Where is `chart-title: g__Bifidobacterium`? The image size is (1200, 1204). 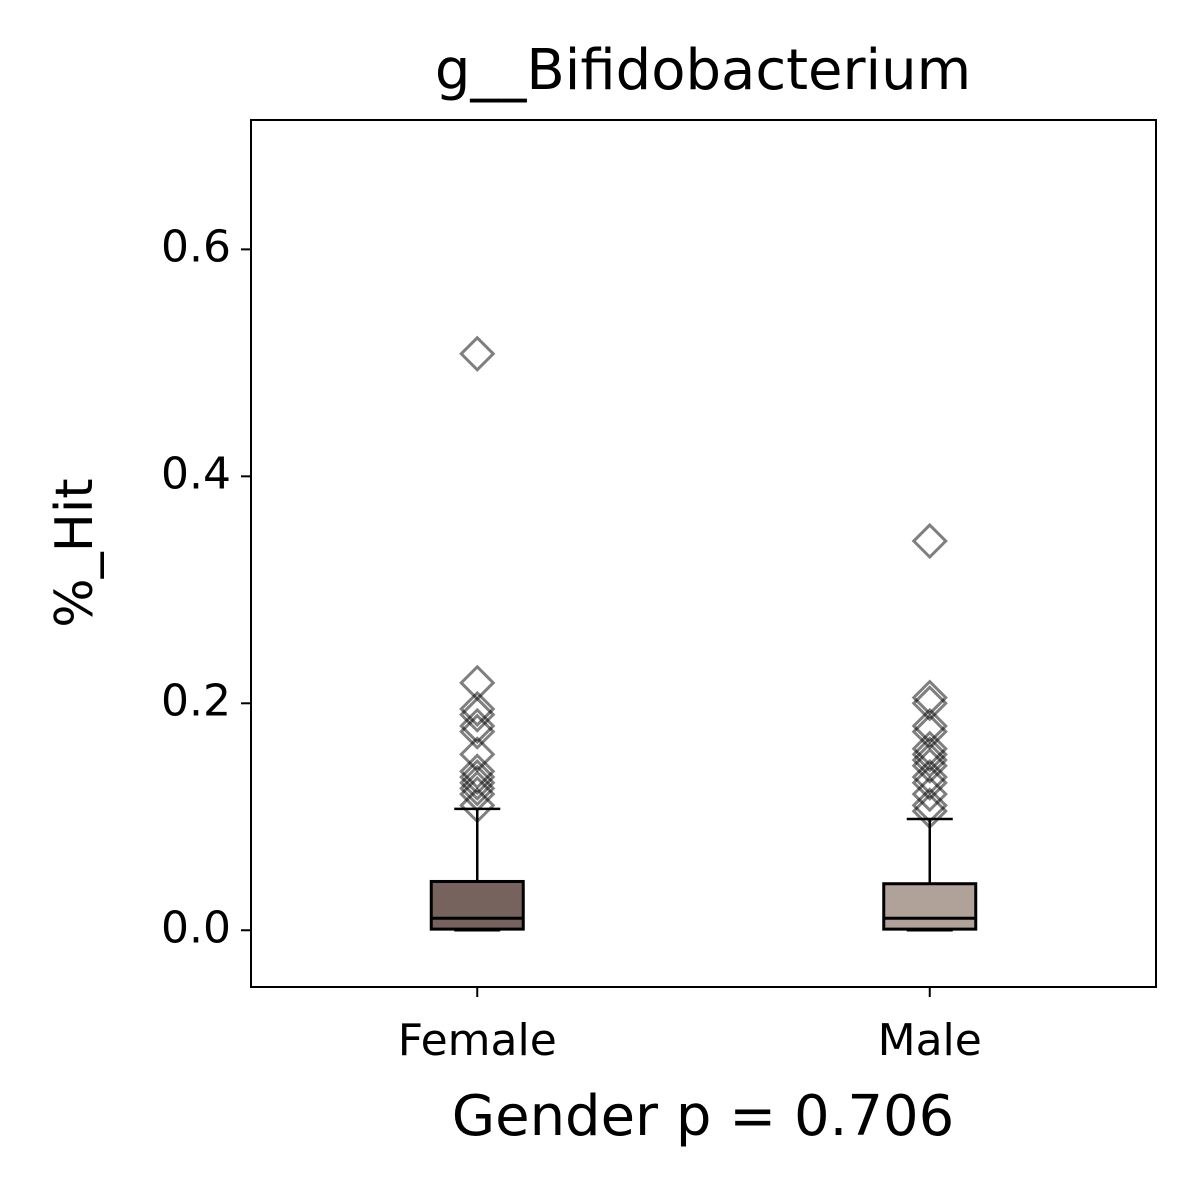 chart-title: g__Bifidobacterium is located at coordinates (703, 70).